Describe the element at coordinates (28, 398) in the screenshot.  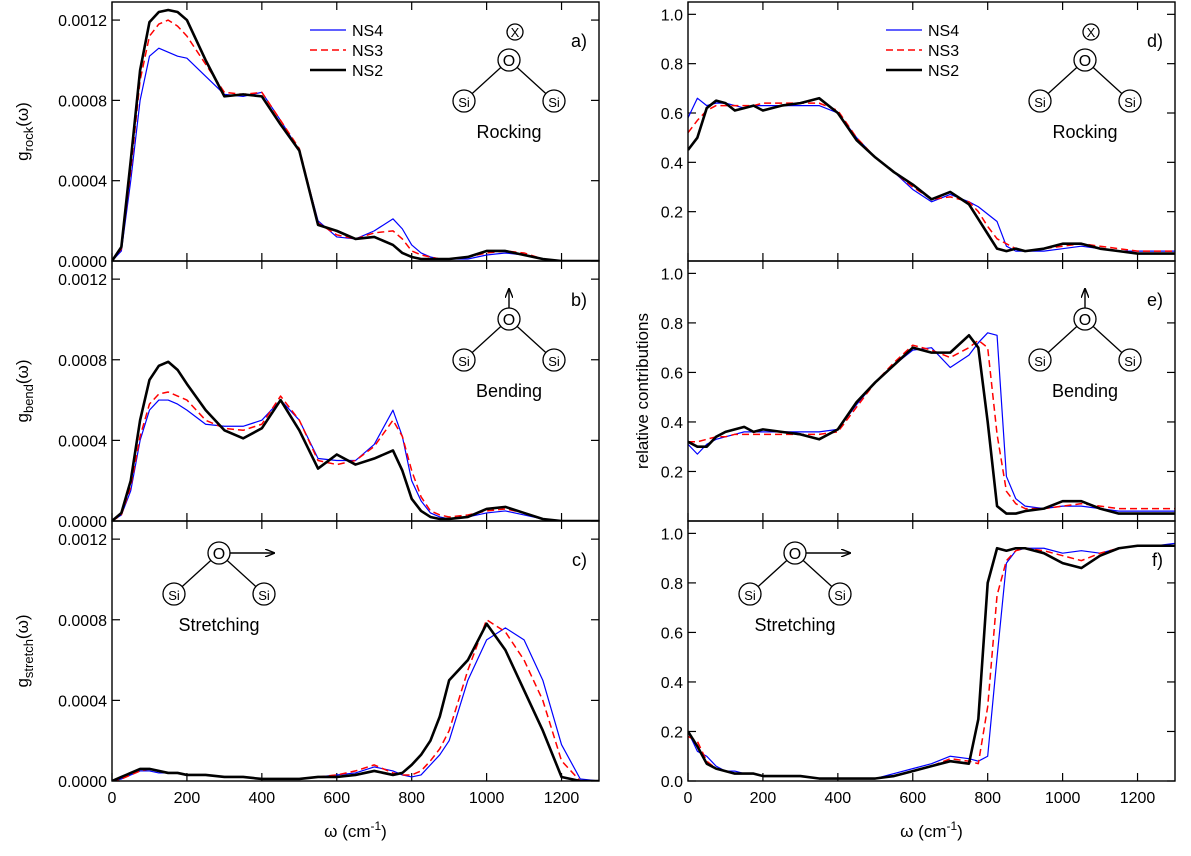
I see `y-axis-label-sub: bend` at that location.